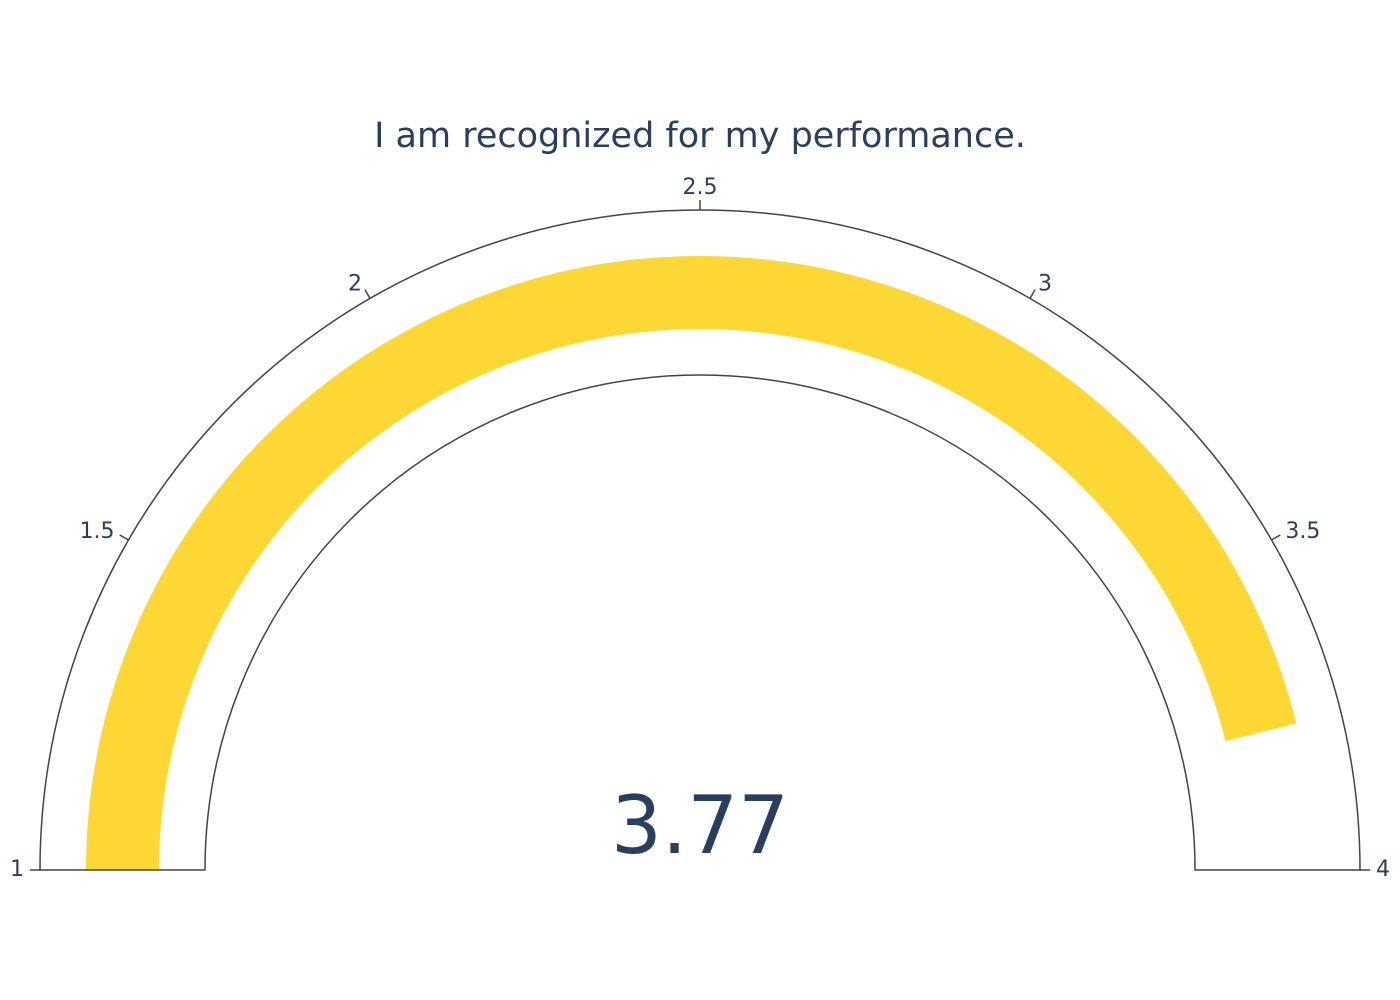  What do you see at coordinates (700, 136) in the screenshot?
I see `gauge-title: I am recognized for my performance.` at bounding box center [700, 136].